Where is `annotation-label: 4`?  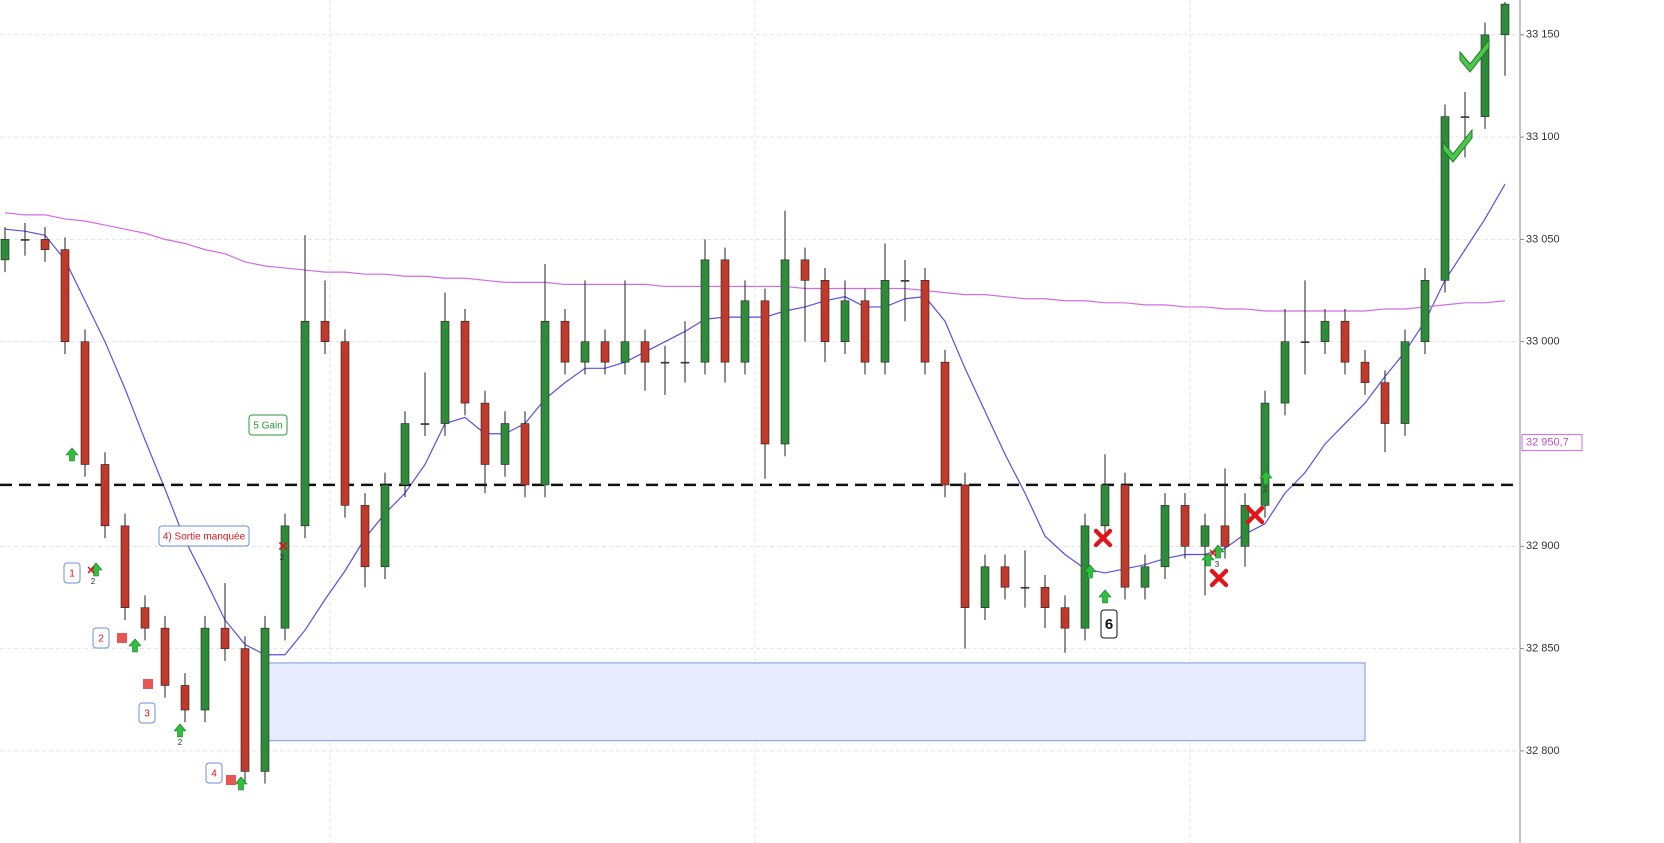 annotation-label: 4 is located at coordinates (214, 774).